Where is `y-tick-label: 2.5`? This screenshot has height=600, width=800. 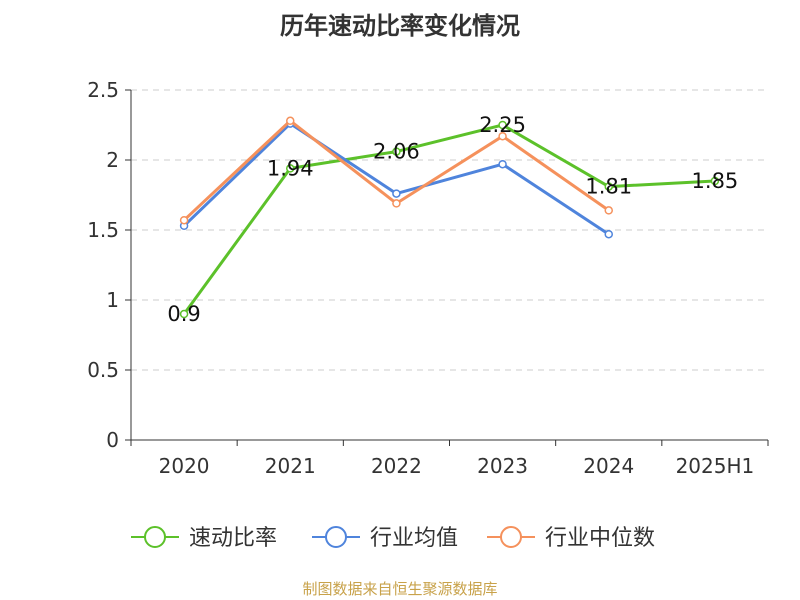 y-tick-label: 2.5 is located at coordinates (103, 90).